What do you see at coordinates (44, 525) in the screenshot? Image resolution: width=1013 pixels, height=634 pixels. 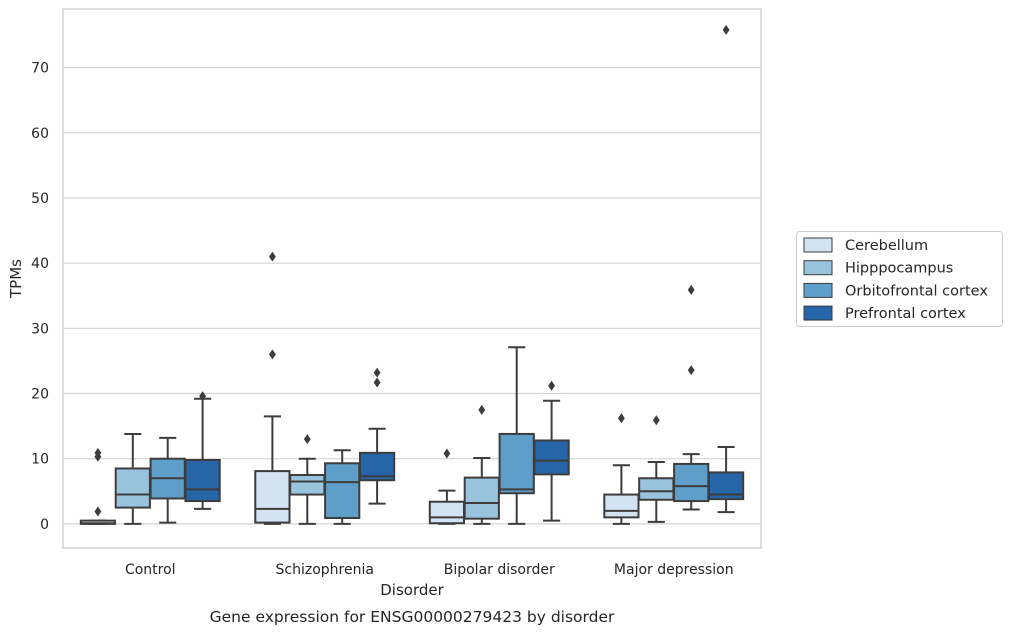 I see `y-tick-label: 0` at bounding box center [44, 525].